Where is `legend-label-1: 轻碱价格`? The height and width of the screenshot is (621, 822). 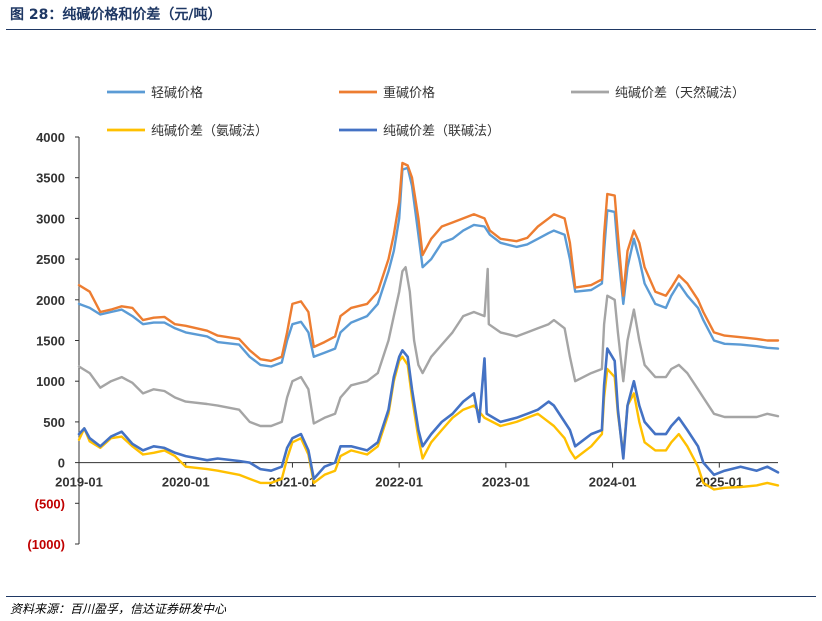 legend-label-1: 轻碱价格 is located at coordinates (177, 93).